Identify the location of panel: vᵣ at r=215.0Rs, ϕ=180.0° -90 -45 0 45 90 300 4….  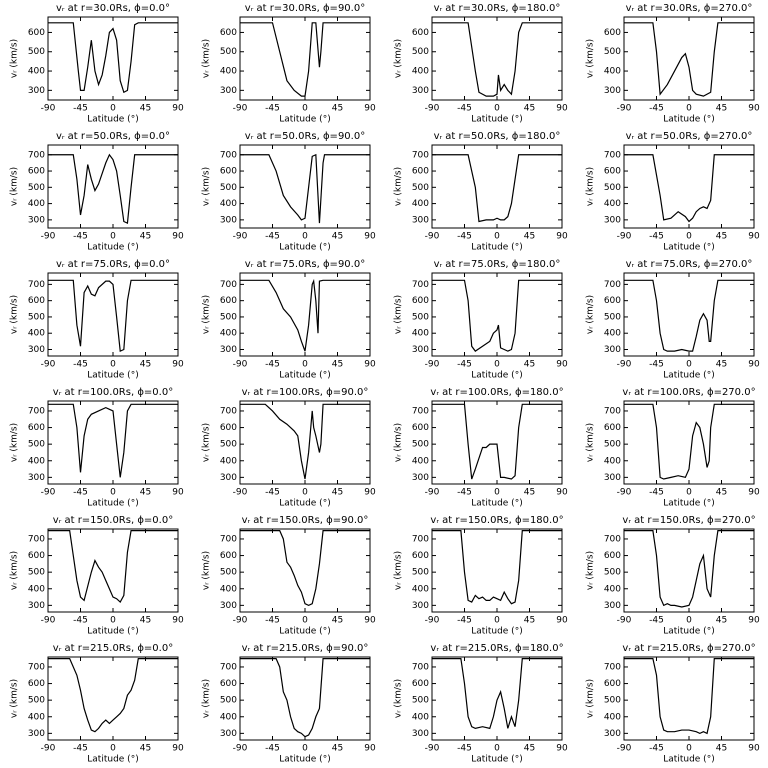
(481, 704).